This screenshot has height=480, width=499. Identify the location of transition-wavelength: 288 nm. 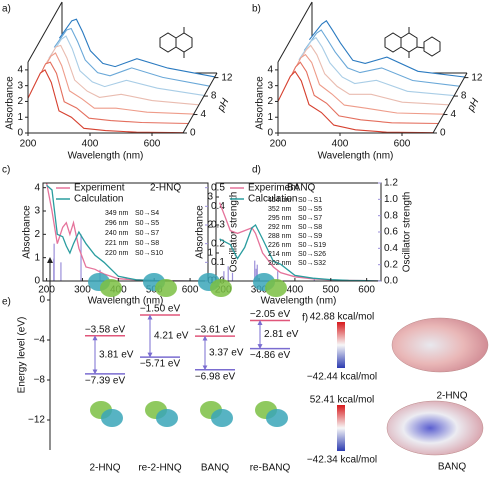
(280, 236).